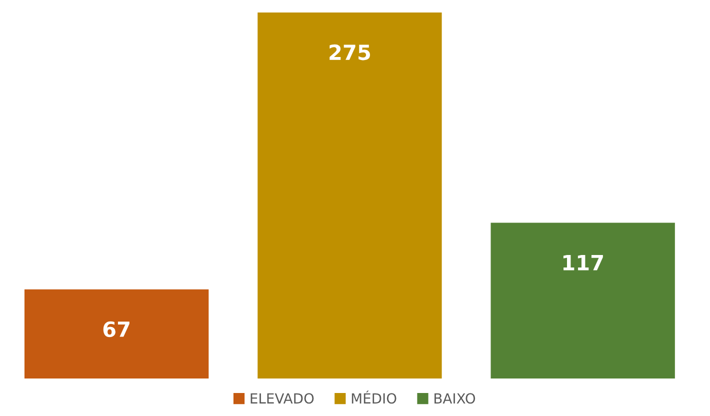 The width and height of the screenshot is (710, 416). What do you see at coordinates (282, 398) in the screenshot?
I see `legend-label: ELEVADO` at bounding box center [282, 398].